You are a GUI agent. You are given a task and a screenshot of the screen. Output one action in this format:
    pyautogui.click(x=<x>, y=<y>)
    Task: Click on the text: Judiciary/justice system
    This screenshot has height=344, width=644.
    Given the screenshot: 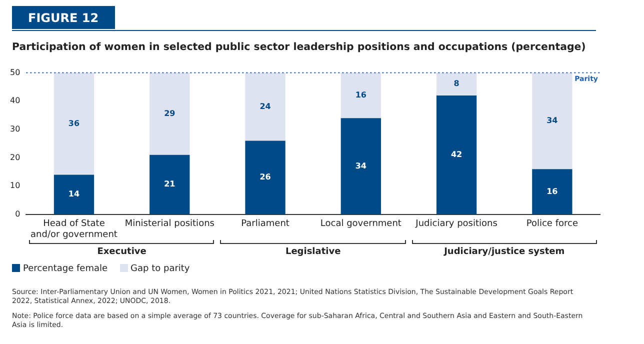 What is the action you would take?
    pyautogui.click(x=504, y=252)
    